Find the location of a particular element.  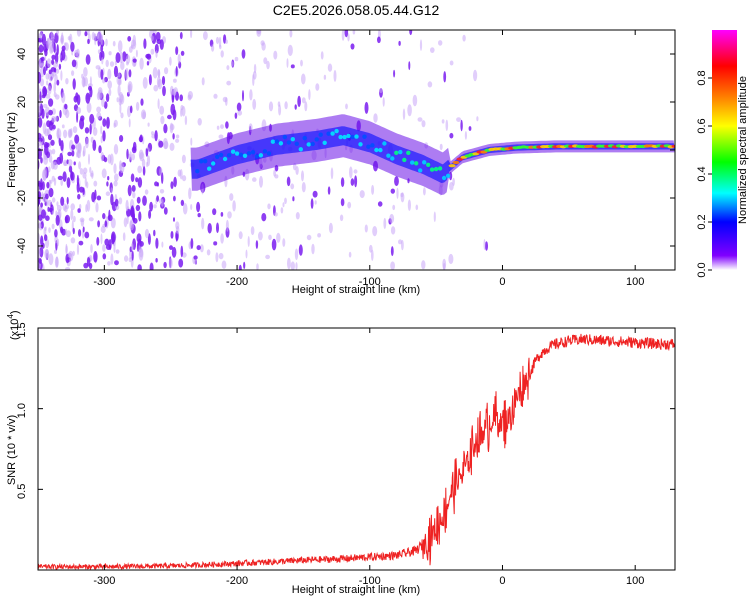

colorbar-tick-label: 0.4 is located at coordinates (702, 173).